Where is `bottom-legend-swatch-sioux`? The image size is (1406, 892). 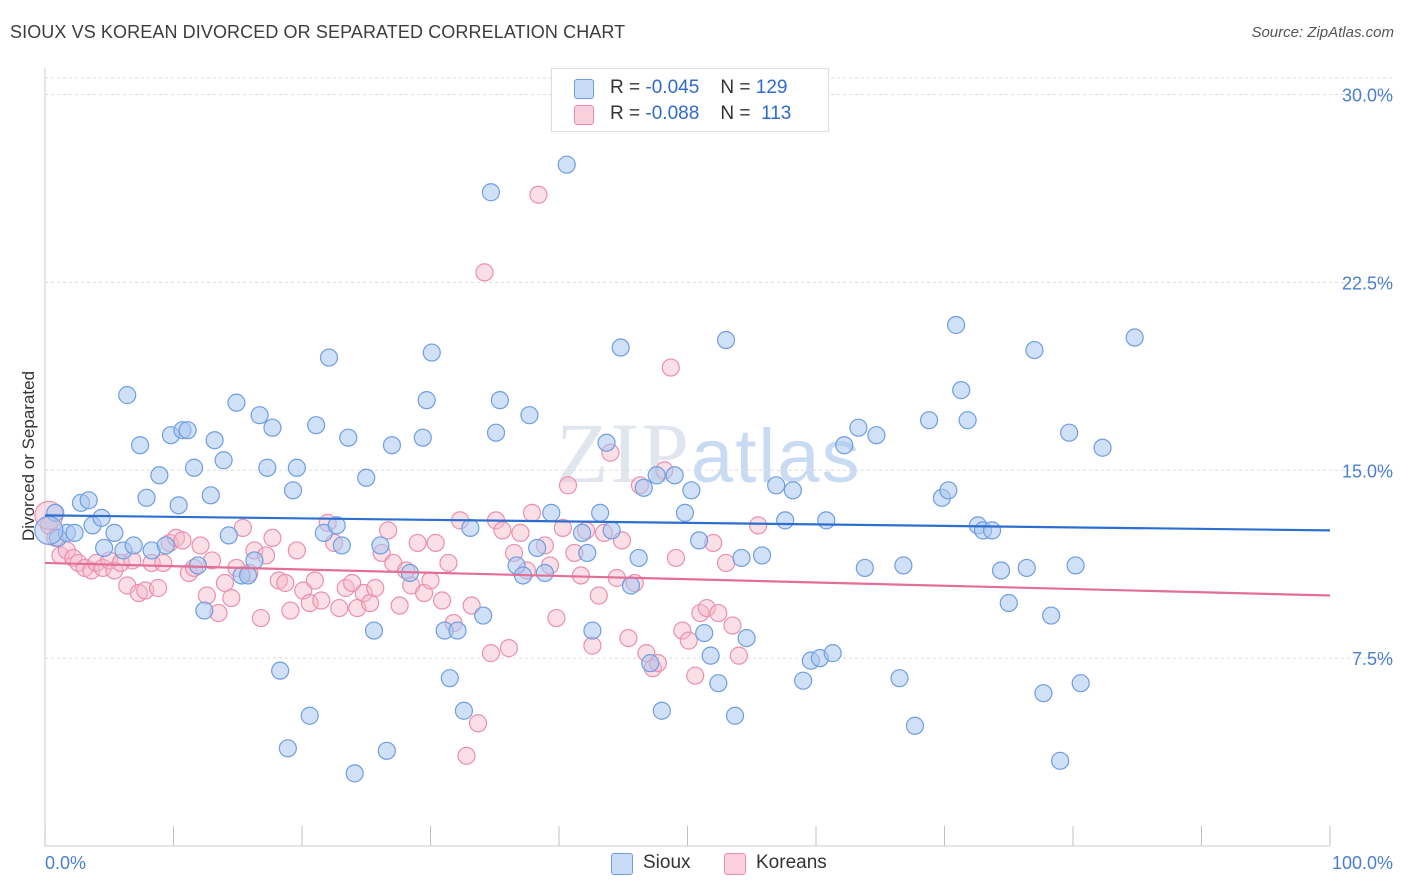
bottom-legend-swatch-sioux is located at coordinates (622, 864).